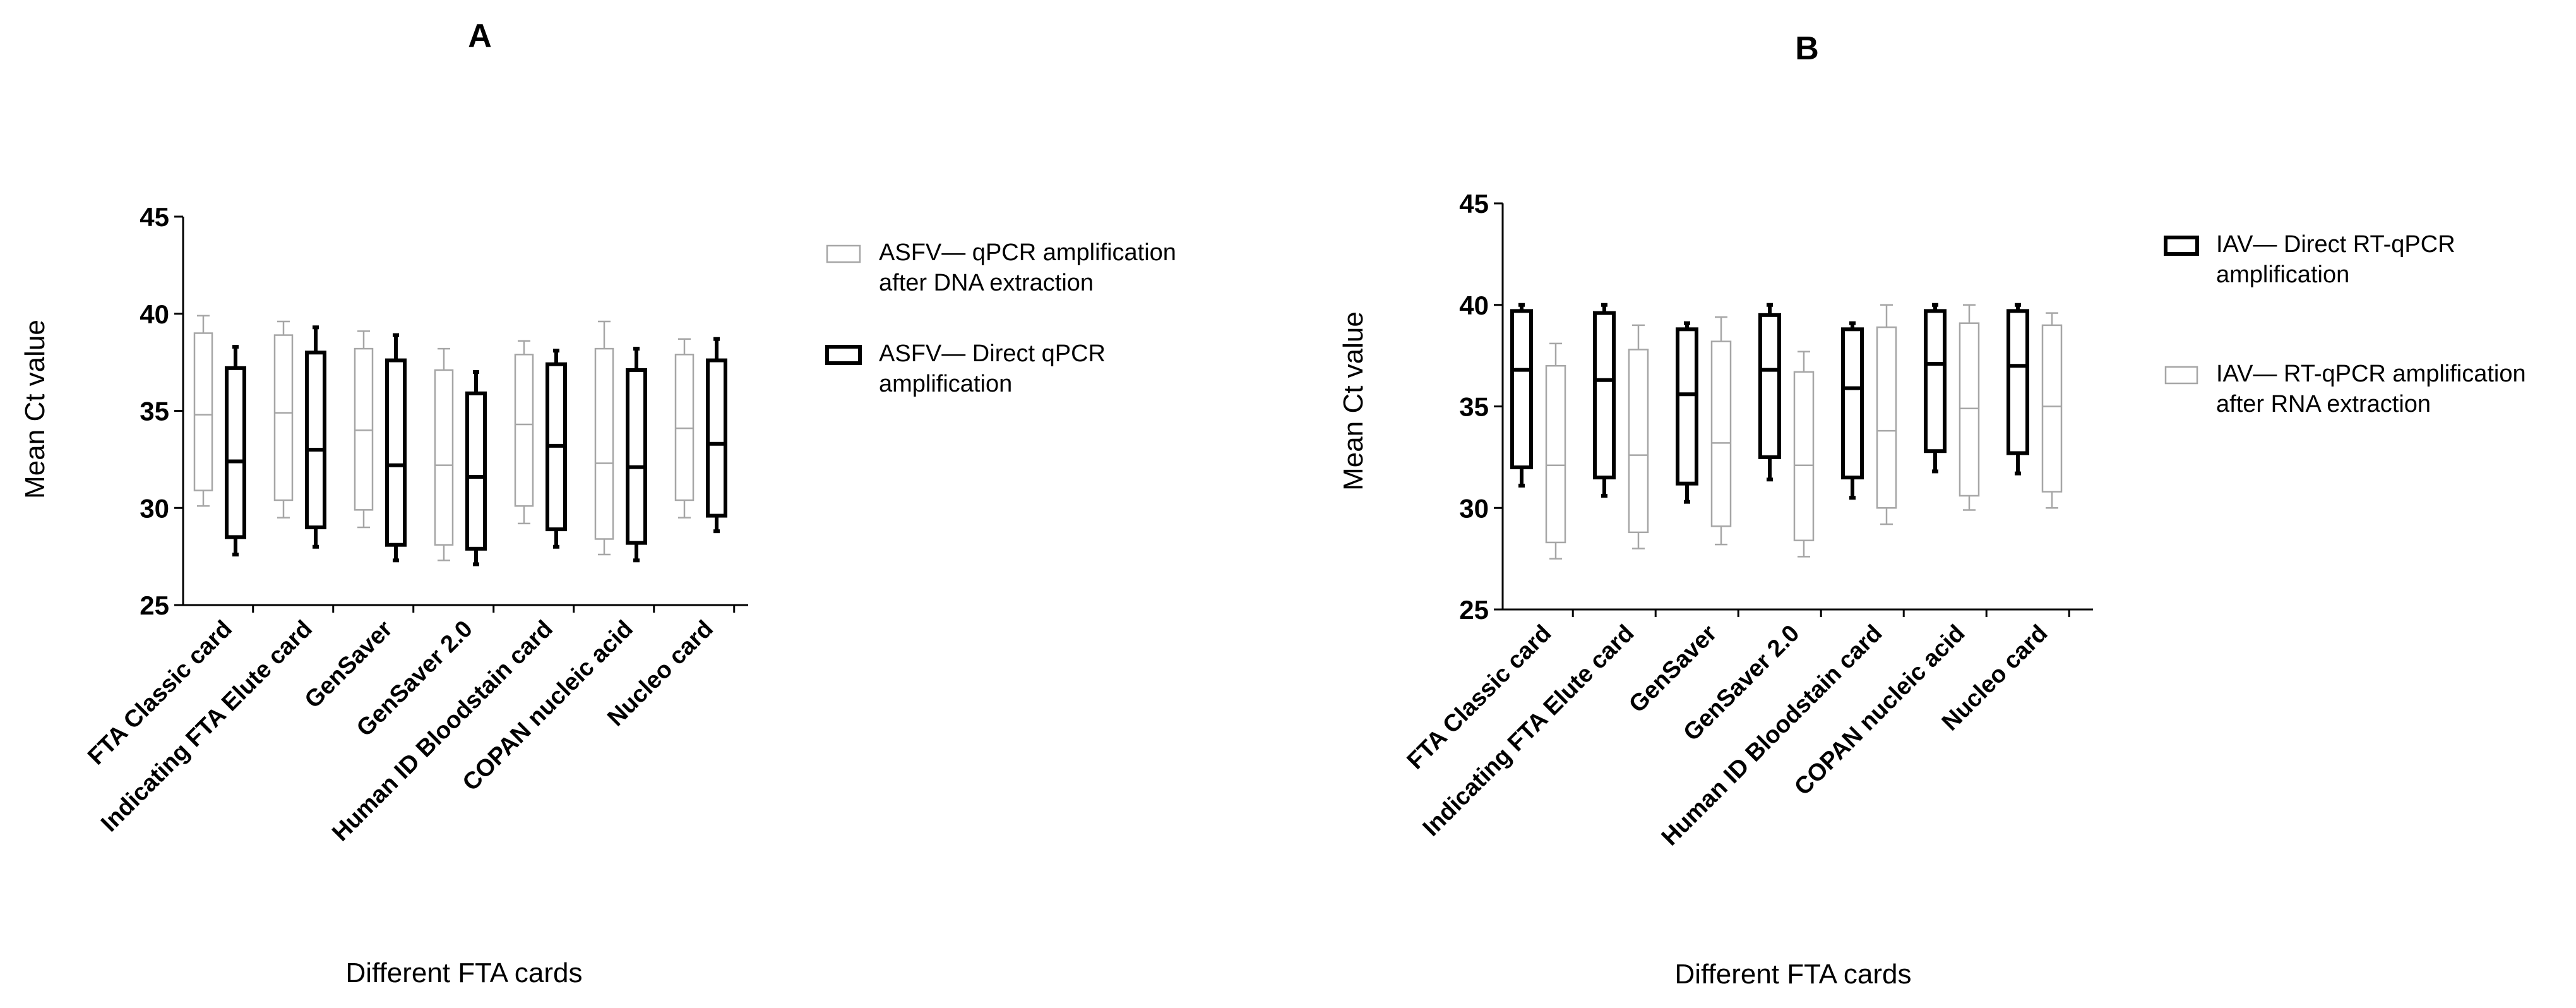 This screenshot has height=1008, width=2576. Describe the element at coordinates (154, 605) in the screenshot. I see `y-tick-label-a: 25` at that location.